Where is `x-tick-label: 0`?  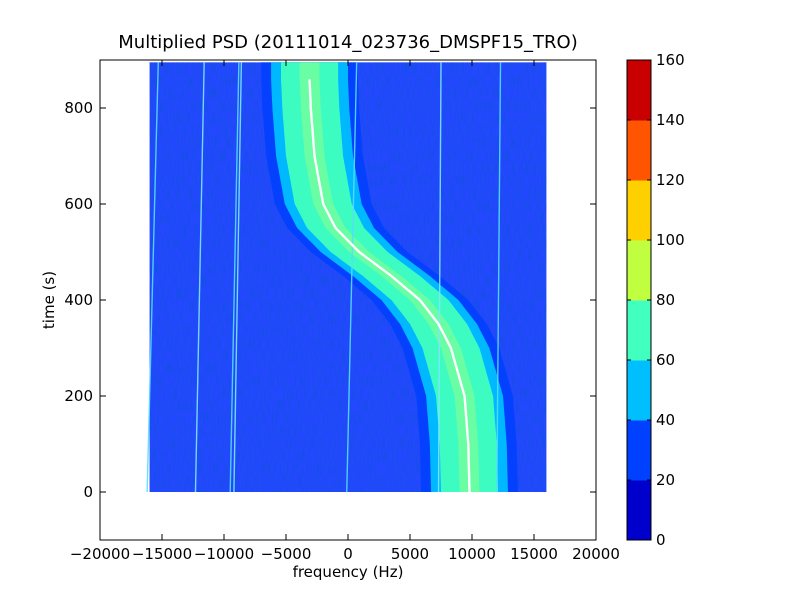
x-tick-label: 0 is located at coordinates (348, 554).